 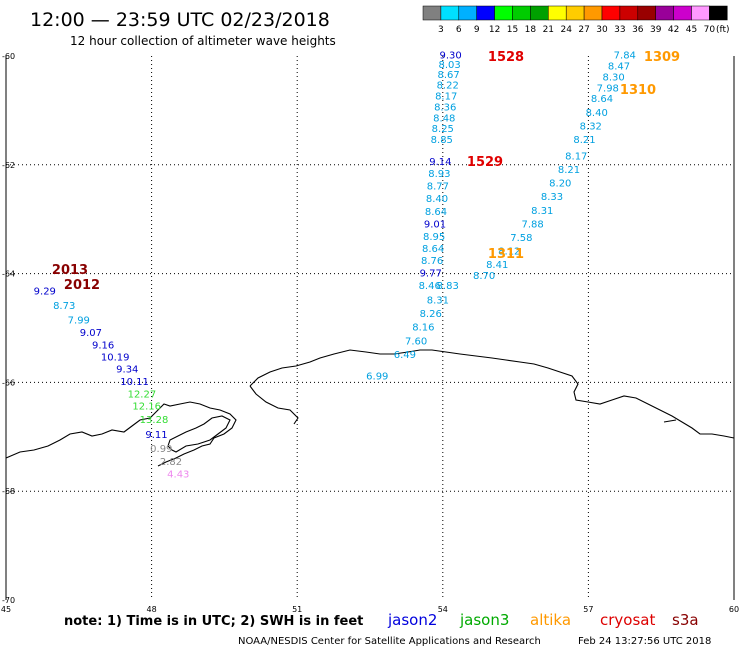 I want to click on wave-height-value: 7.98, so click(x=608, y=88).